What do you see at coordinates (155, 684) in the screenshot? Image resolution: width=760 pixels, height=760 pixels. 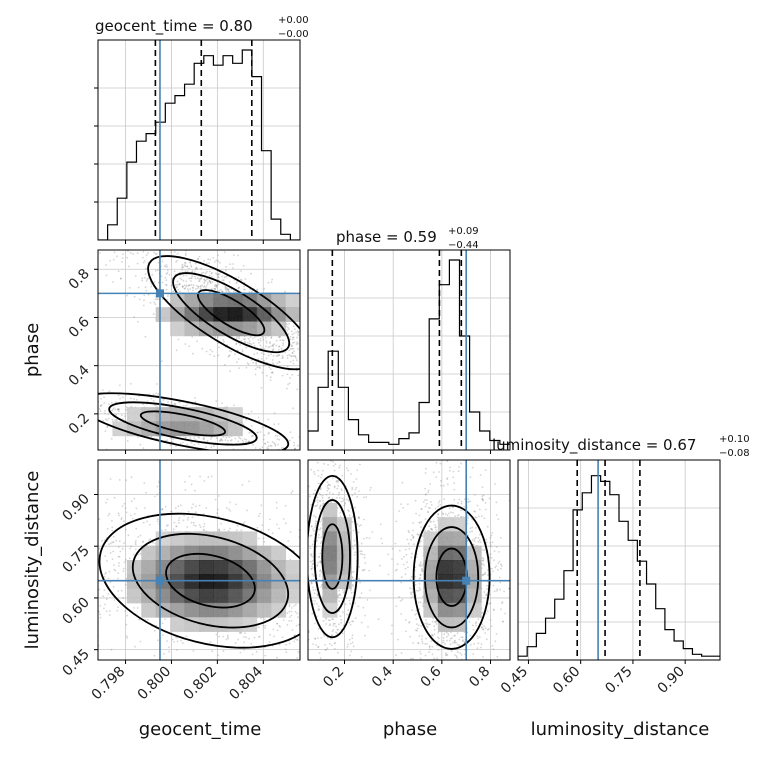 I see `xtick-label: 0.800` at bounding box center [155, 684].